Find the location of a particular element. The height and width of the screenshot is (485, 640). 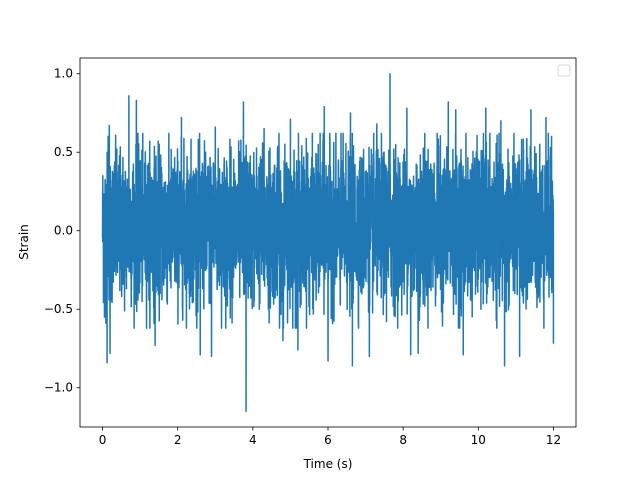

y-tick-label: −0.5 is located at coordinates (58, 309).